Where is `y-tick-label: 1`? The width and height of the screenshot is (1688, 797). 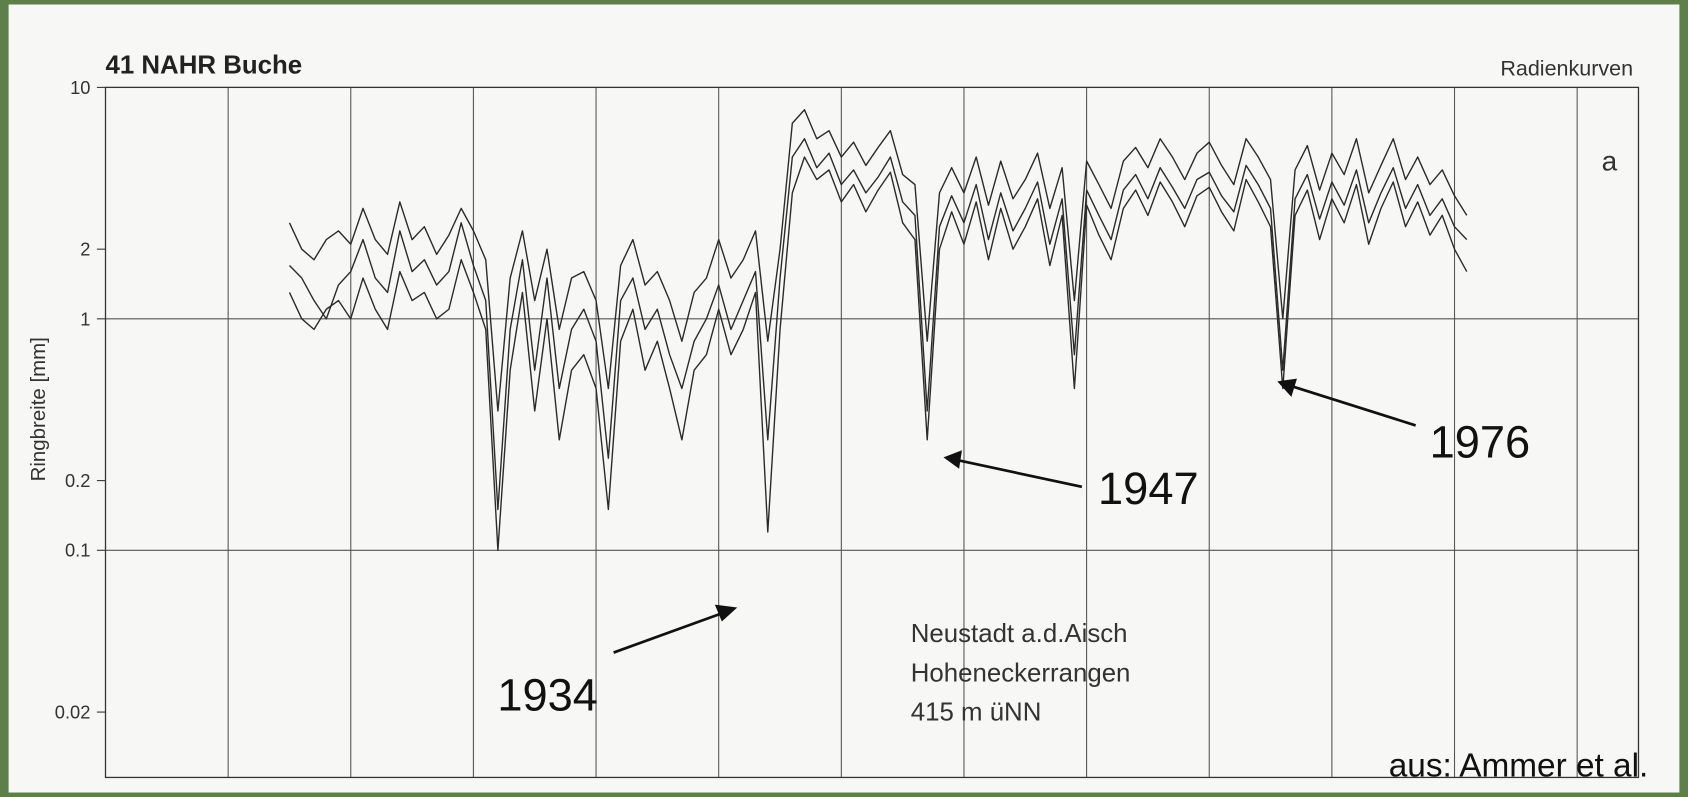 y-tick-label: 1 is located at coordinates (85, 318).